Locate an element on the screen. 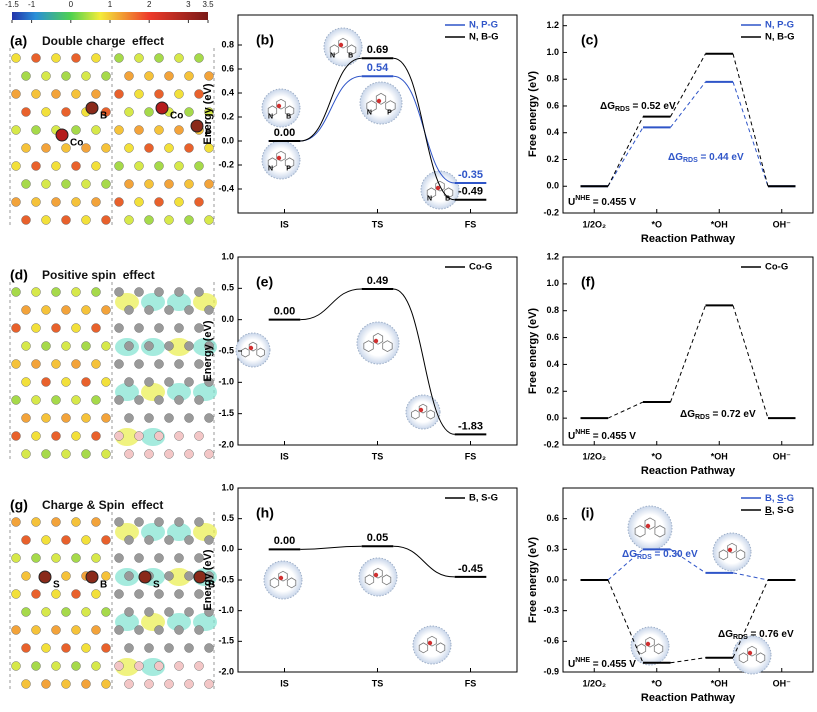  y-tick-label: -1.0 is located at coordinates (226, 382).